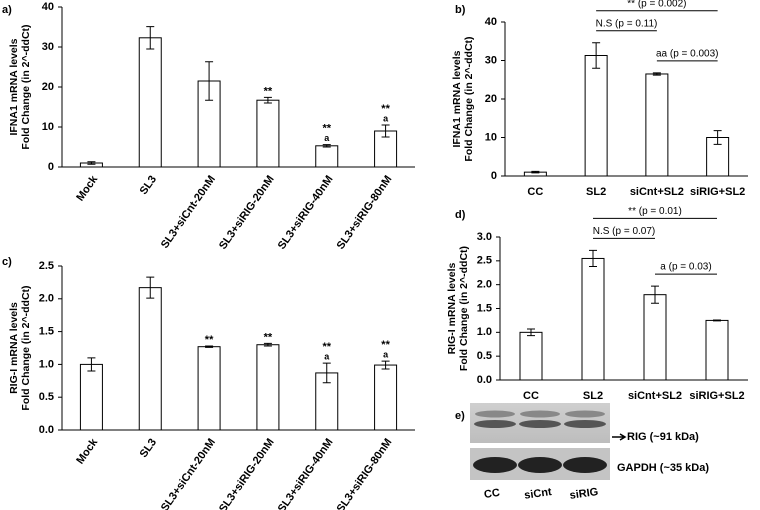  What do you see at coordinates (685, 267) in the screenshot?
I see `significance-label: a (p = 0.03)` at bounding box center [685, 267].